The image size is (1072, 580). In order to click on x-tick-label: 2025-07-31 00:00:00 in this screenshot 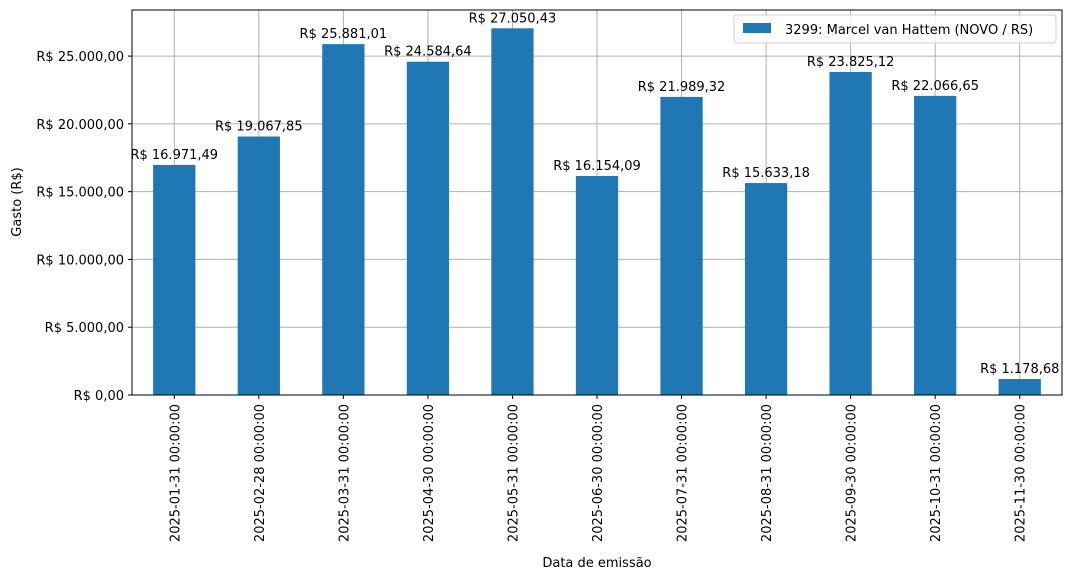, I will do `click(683, 473)`.